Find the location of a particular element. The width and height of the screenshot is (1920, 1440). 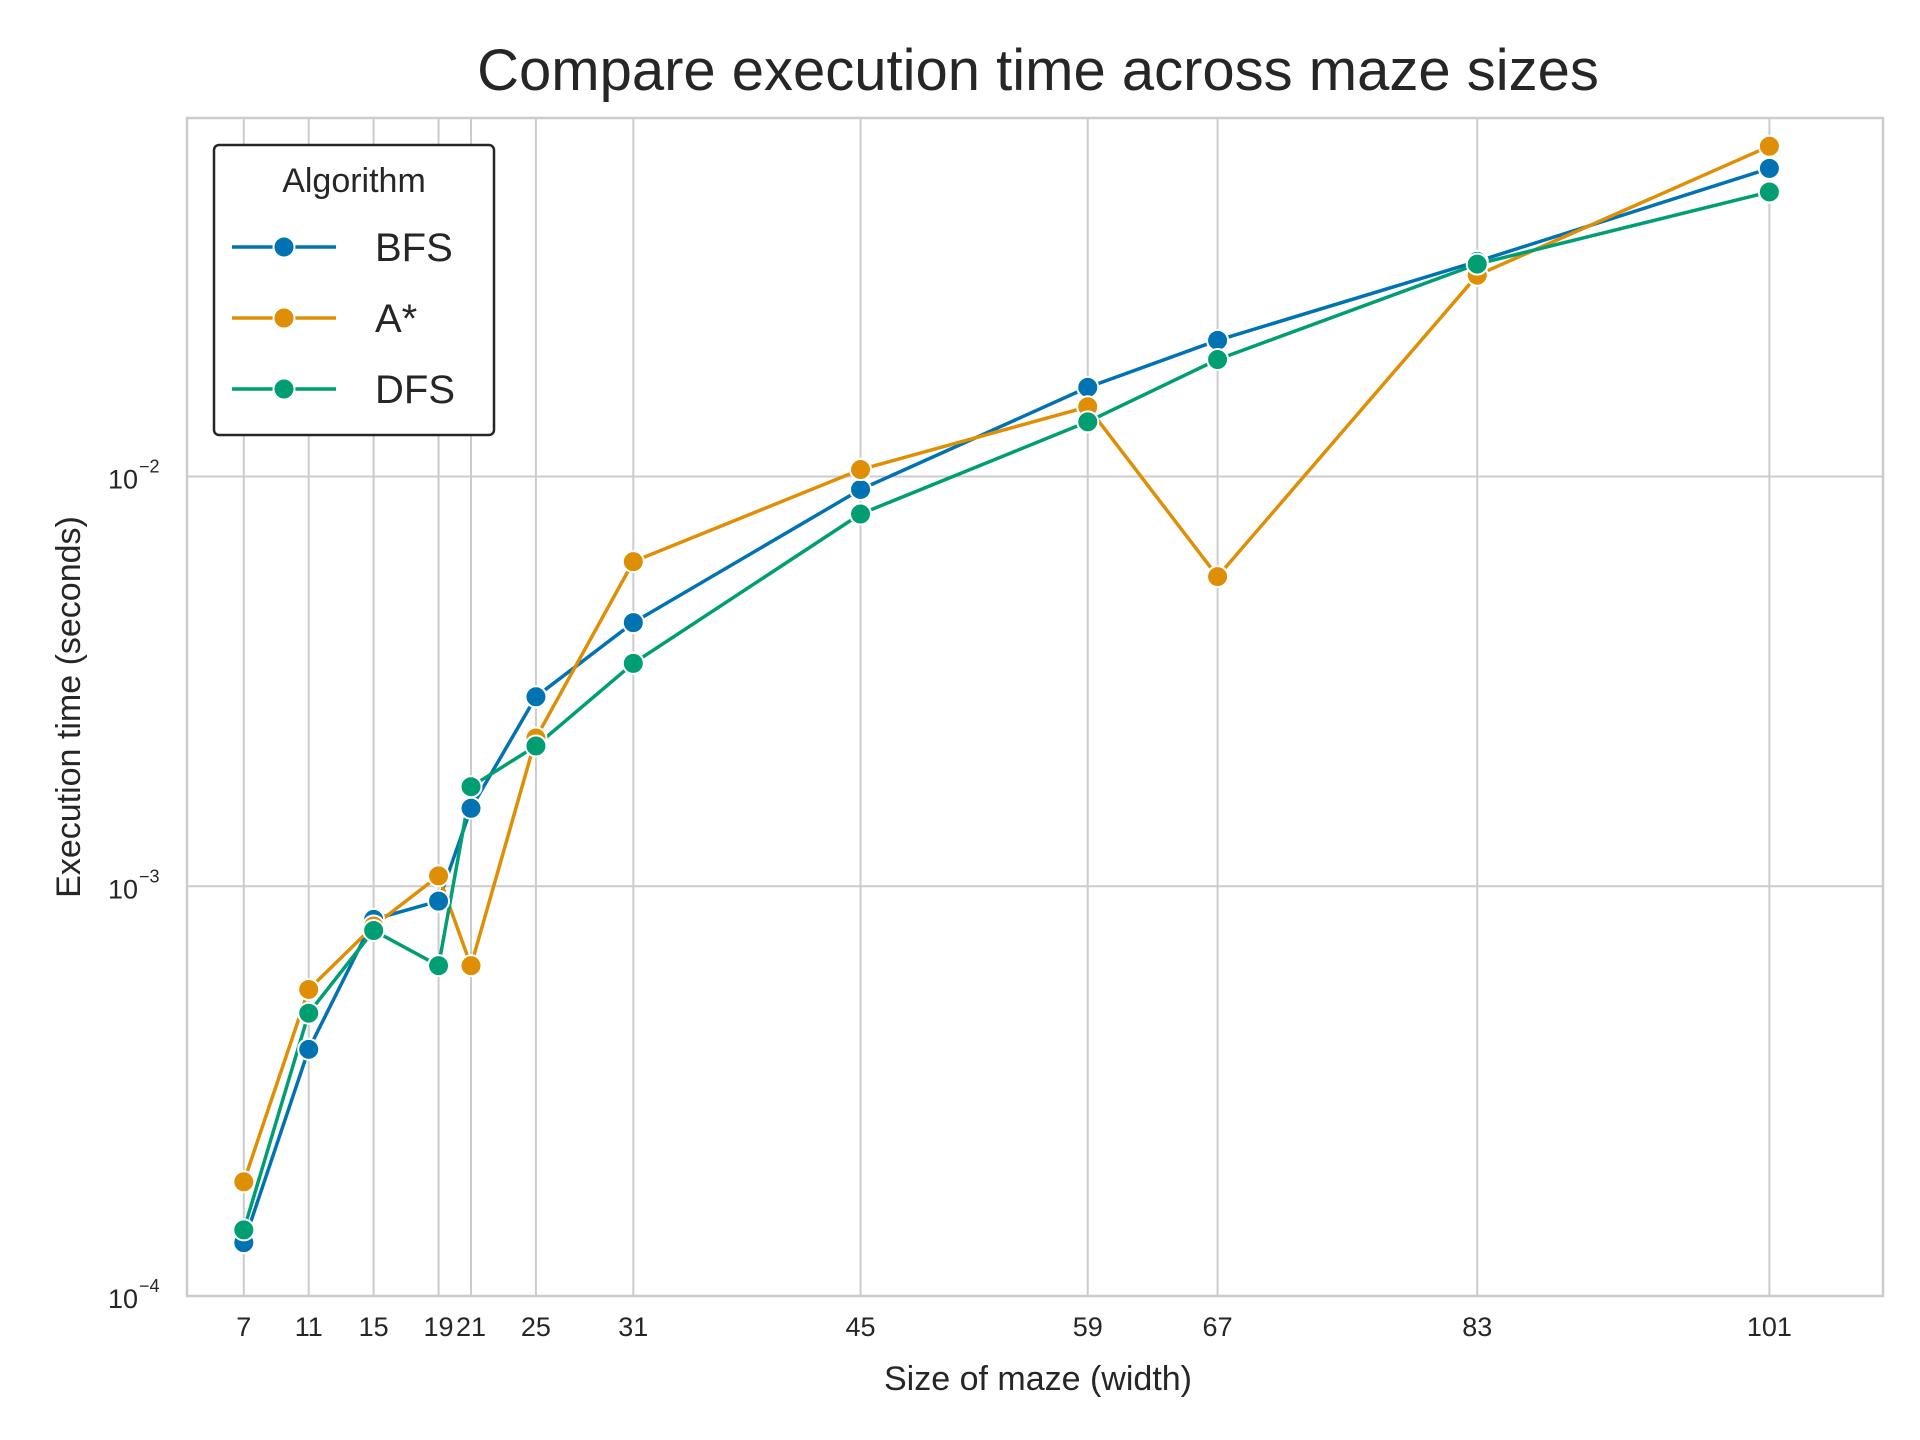

x-tick-label: 15 is located at coordinates (374, 1327).